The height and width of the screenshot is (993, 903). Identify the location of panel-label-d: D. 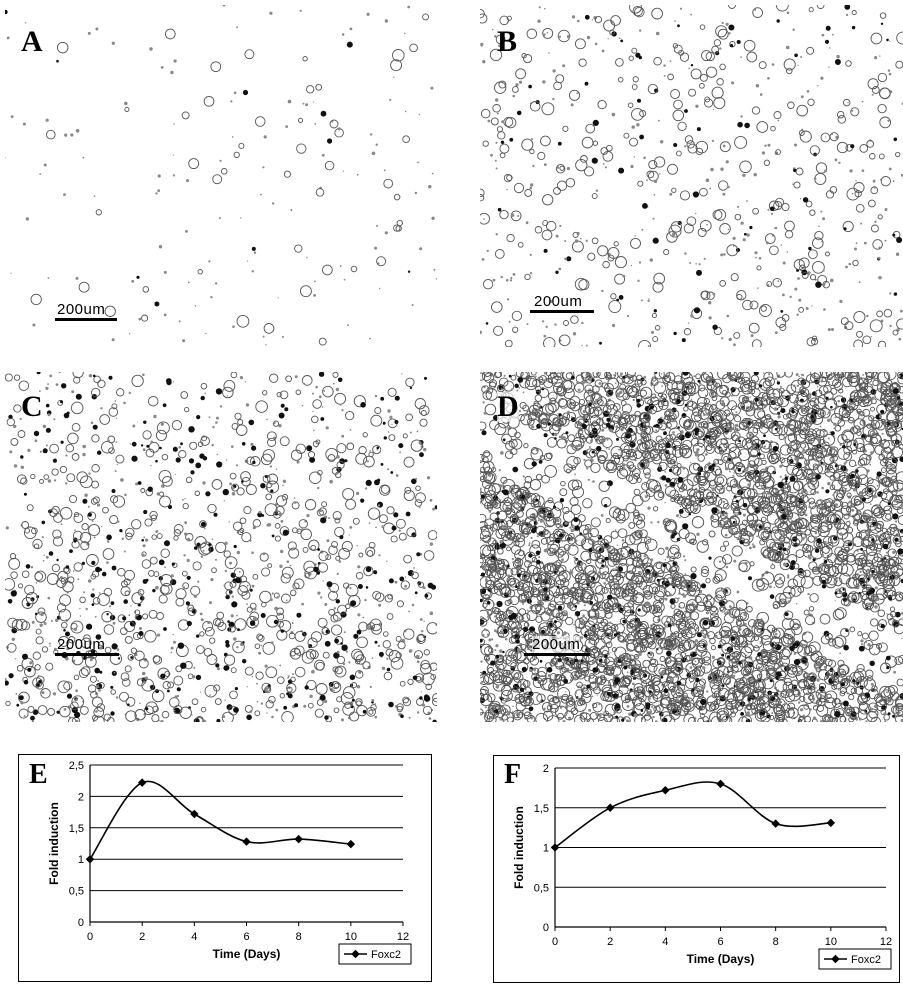
(508, 406).